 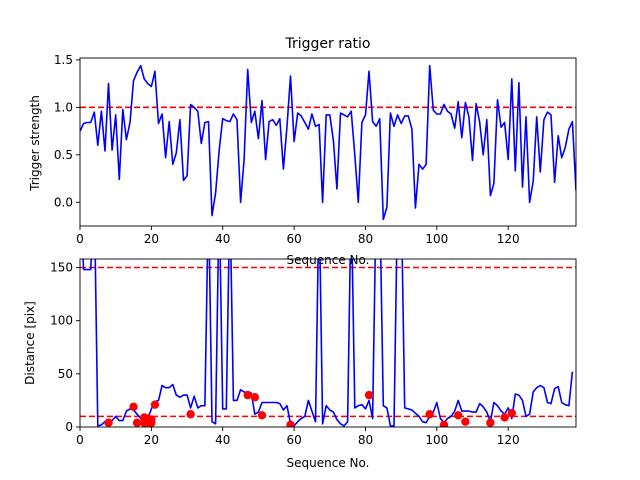 I want to click on top-chart-x-tick-label-3: 60, so click(x=293, y=239).